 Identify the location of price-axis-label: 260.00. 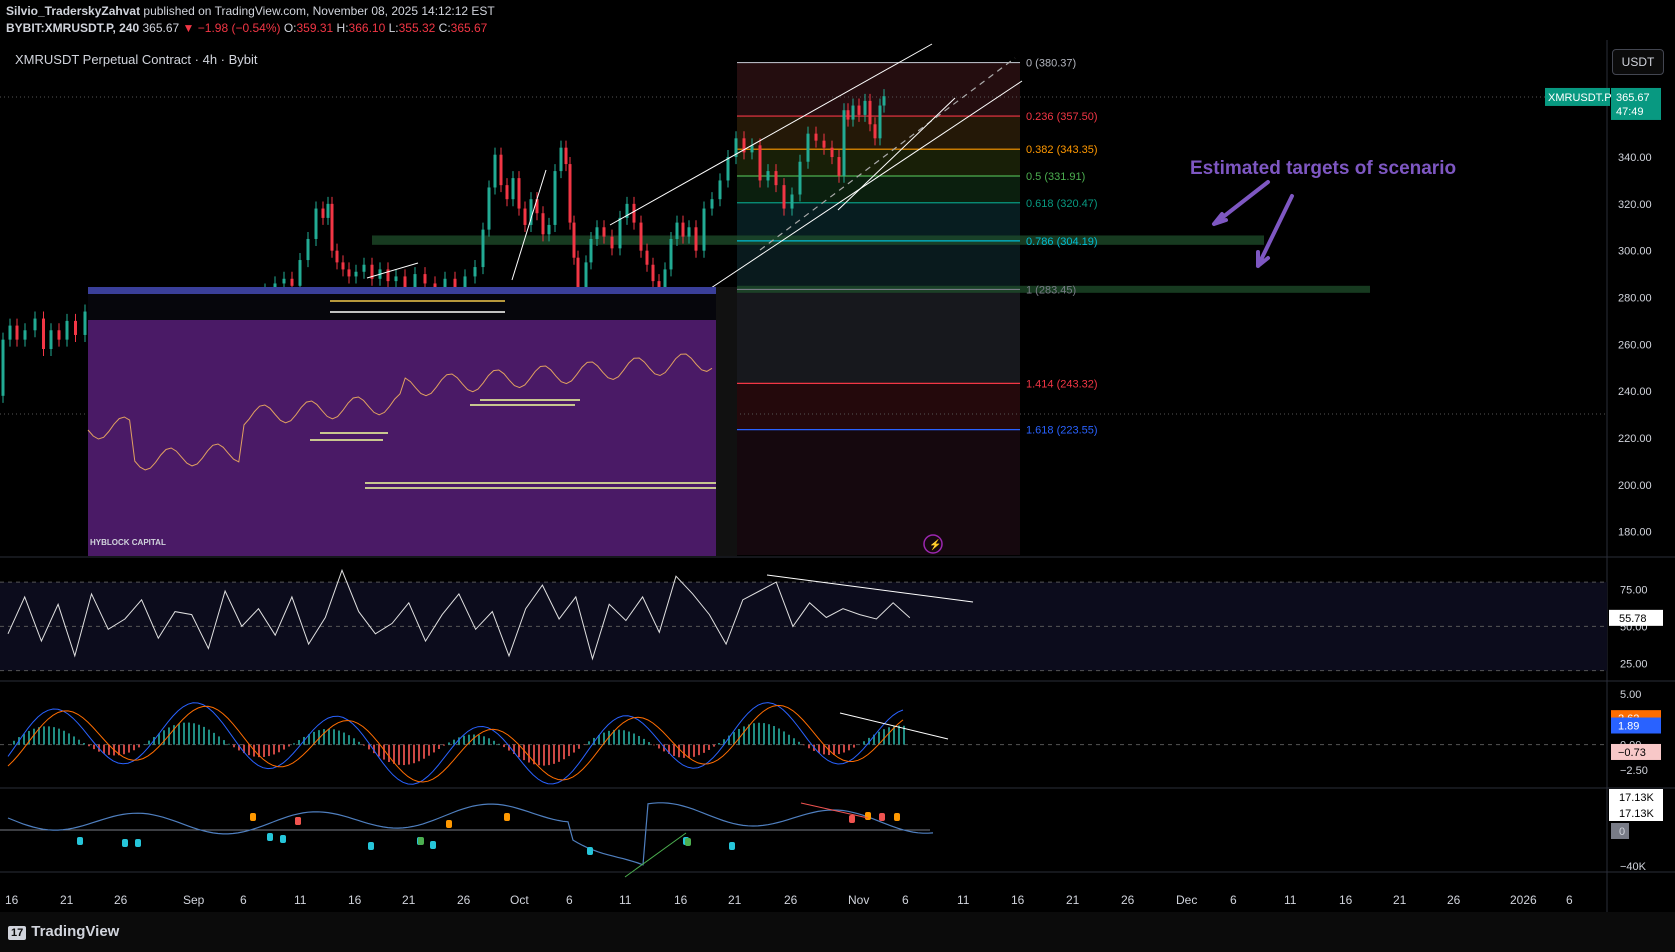
(1635, 345).